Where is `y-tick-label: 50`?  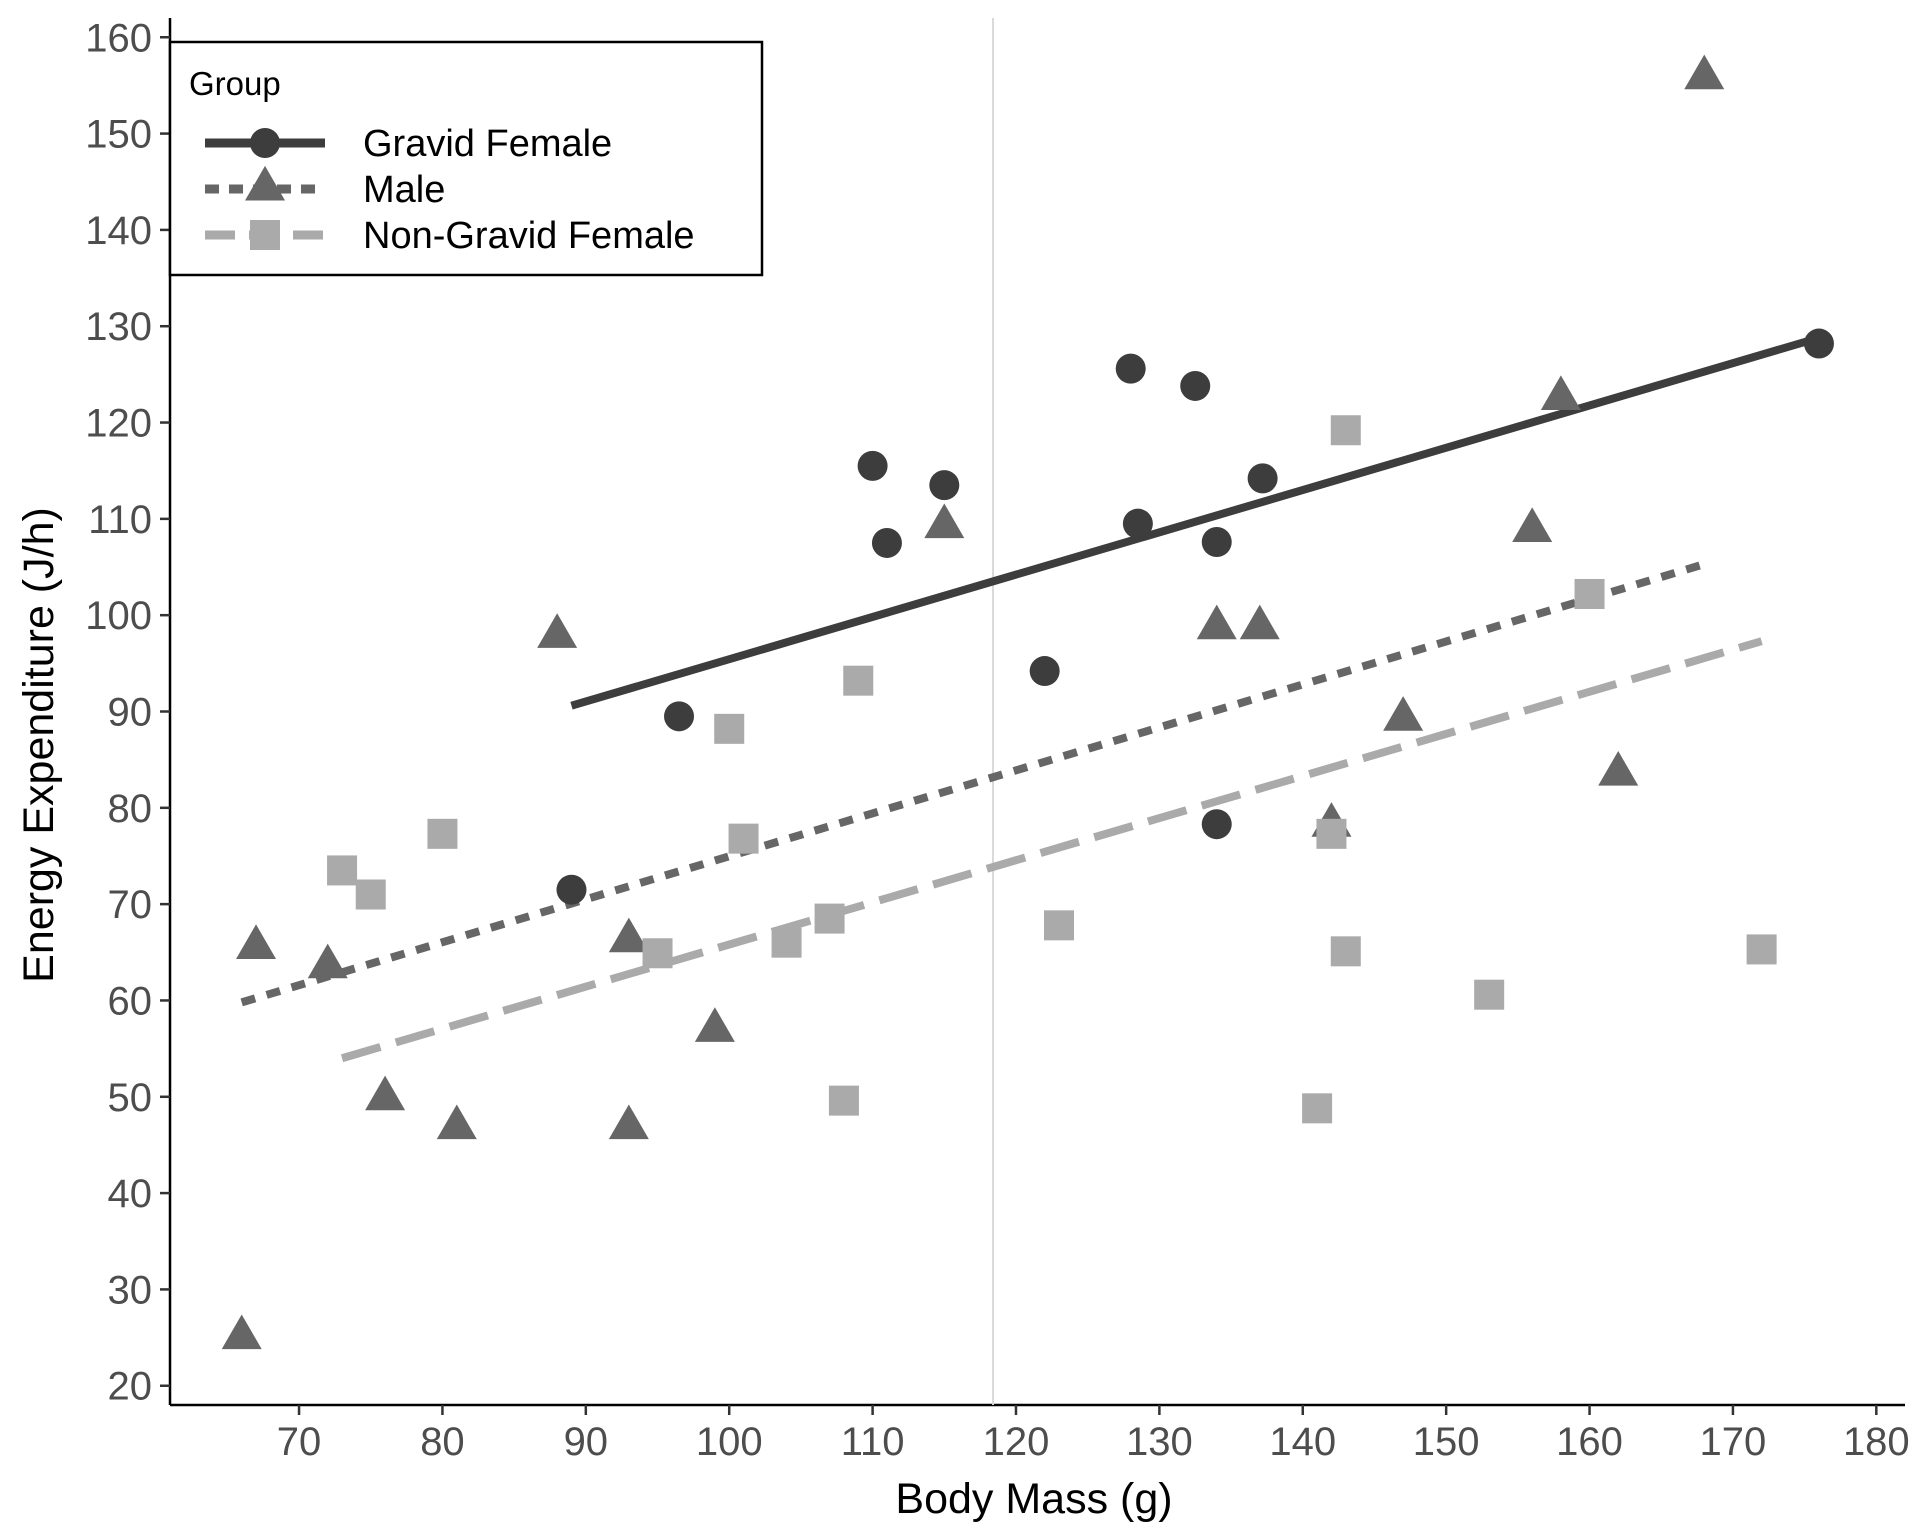 y-tick-label: 50 is located at coordinates (130, 1098).